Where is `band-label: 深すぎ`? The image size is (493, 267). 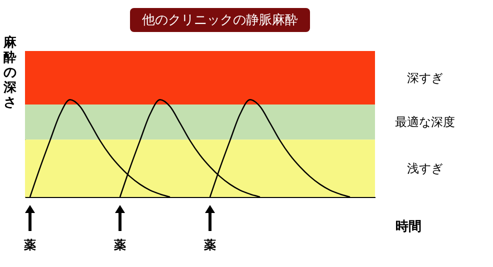 band-label: 深すぎ is located at coordinates (425, 77).